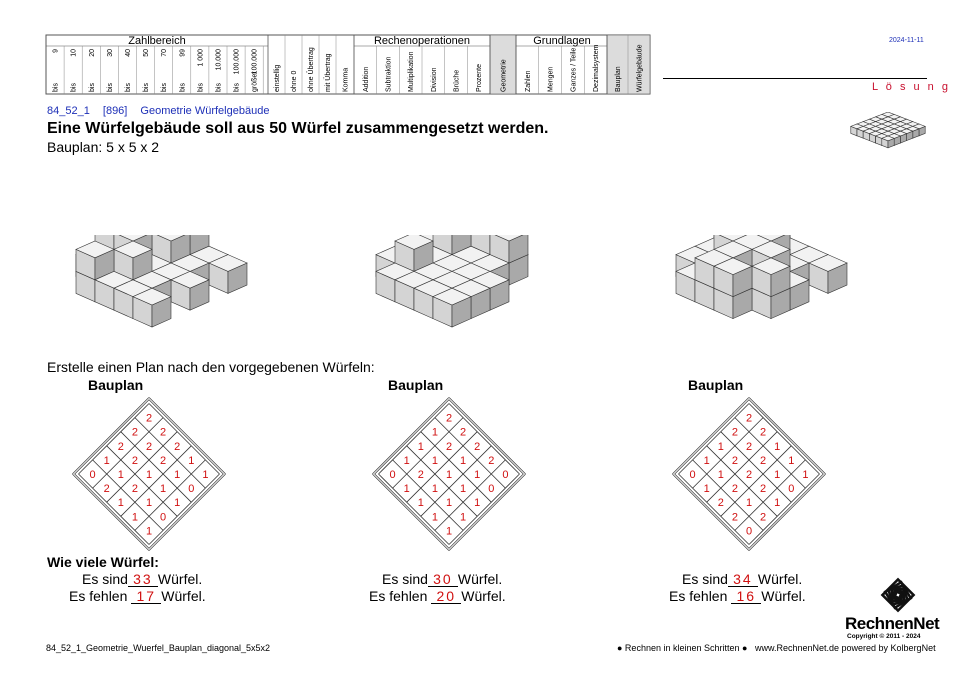 This screenshot has width=963, height=681. I want to click on sind-value-field: 30, so click(442, 579).